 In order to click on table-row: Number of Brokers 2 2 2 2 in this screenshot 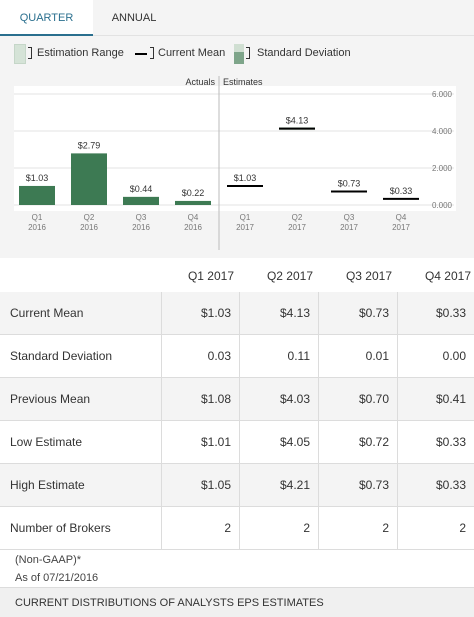, I will do `click(237, 528)`.